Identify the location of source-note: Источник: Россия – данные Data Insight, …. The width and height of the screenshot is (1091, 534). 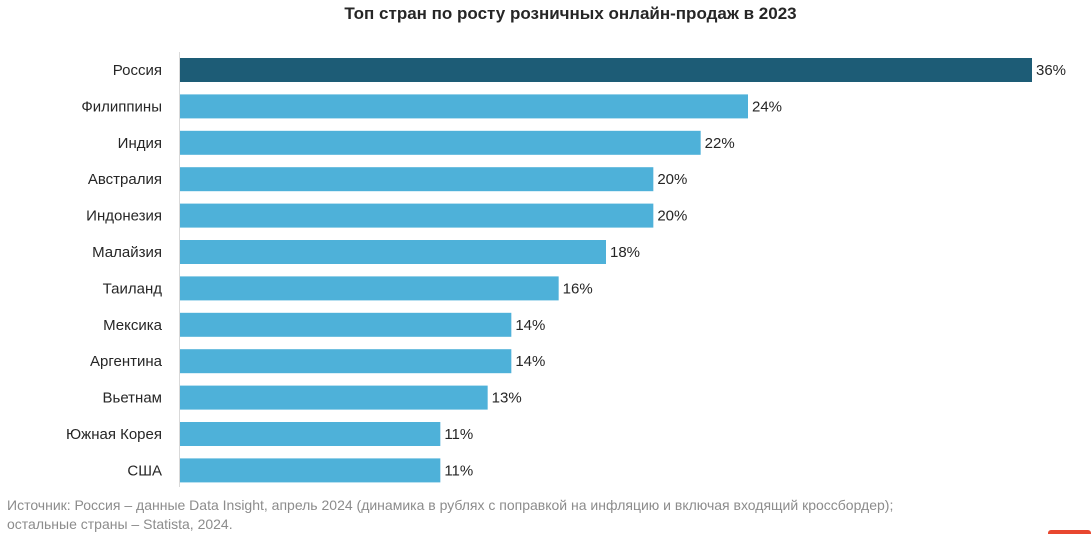
(542, 515).